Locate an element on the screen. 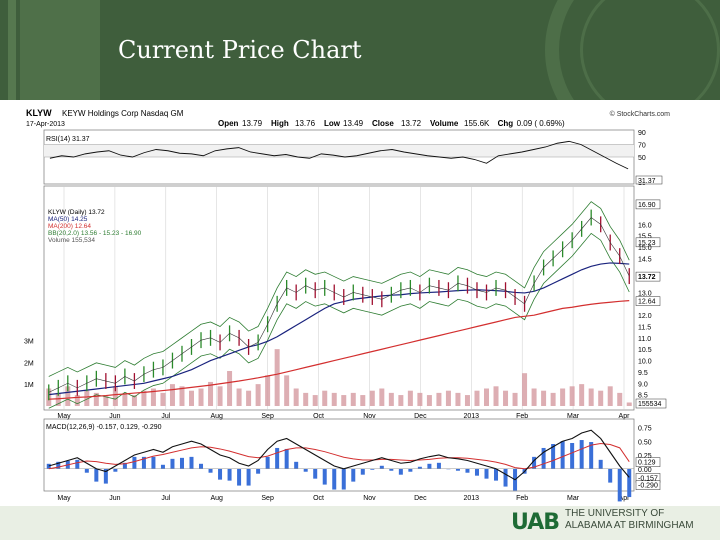 The width and height of the screenshot is (720, 540). month-label: Jul is located at coordinates (165, 498).